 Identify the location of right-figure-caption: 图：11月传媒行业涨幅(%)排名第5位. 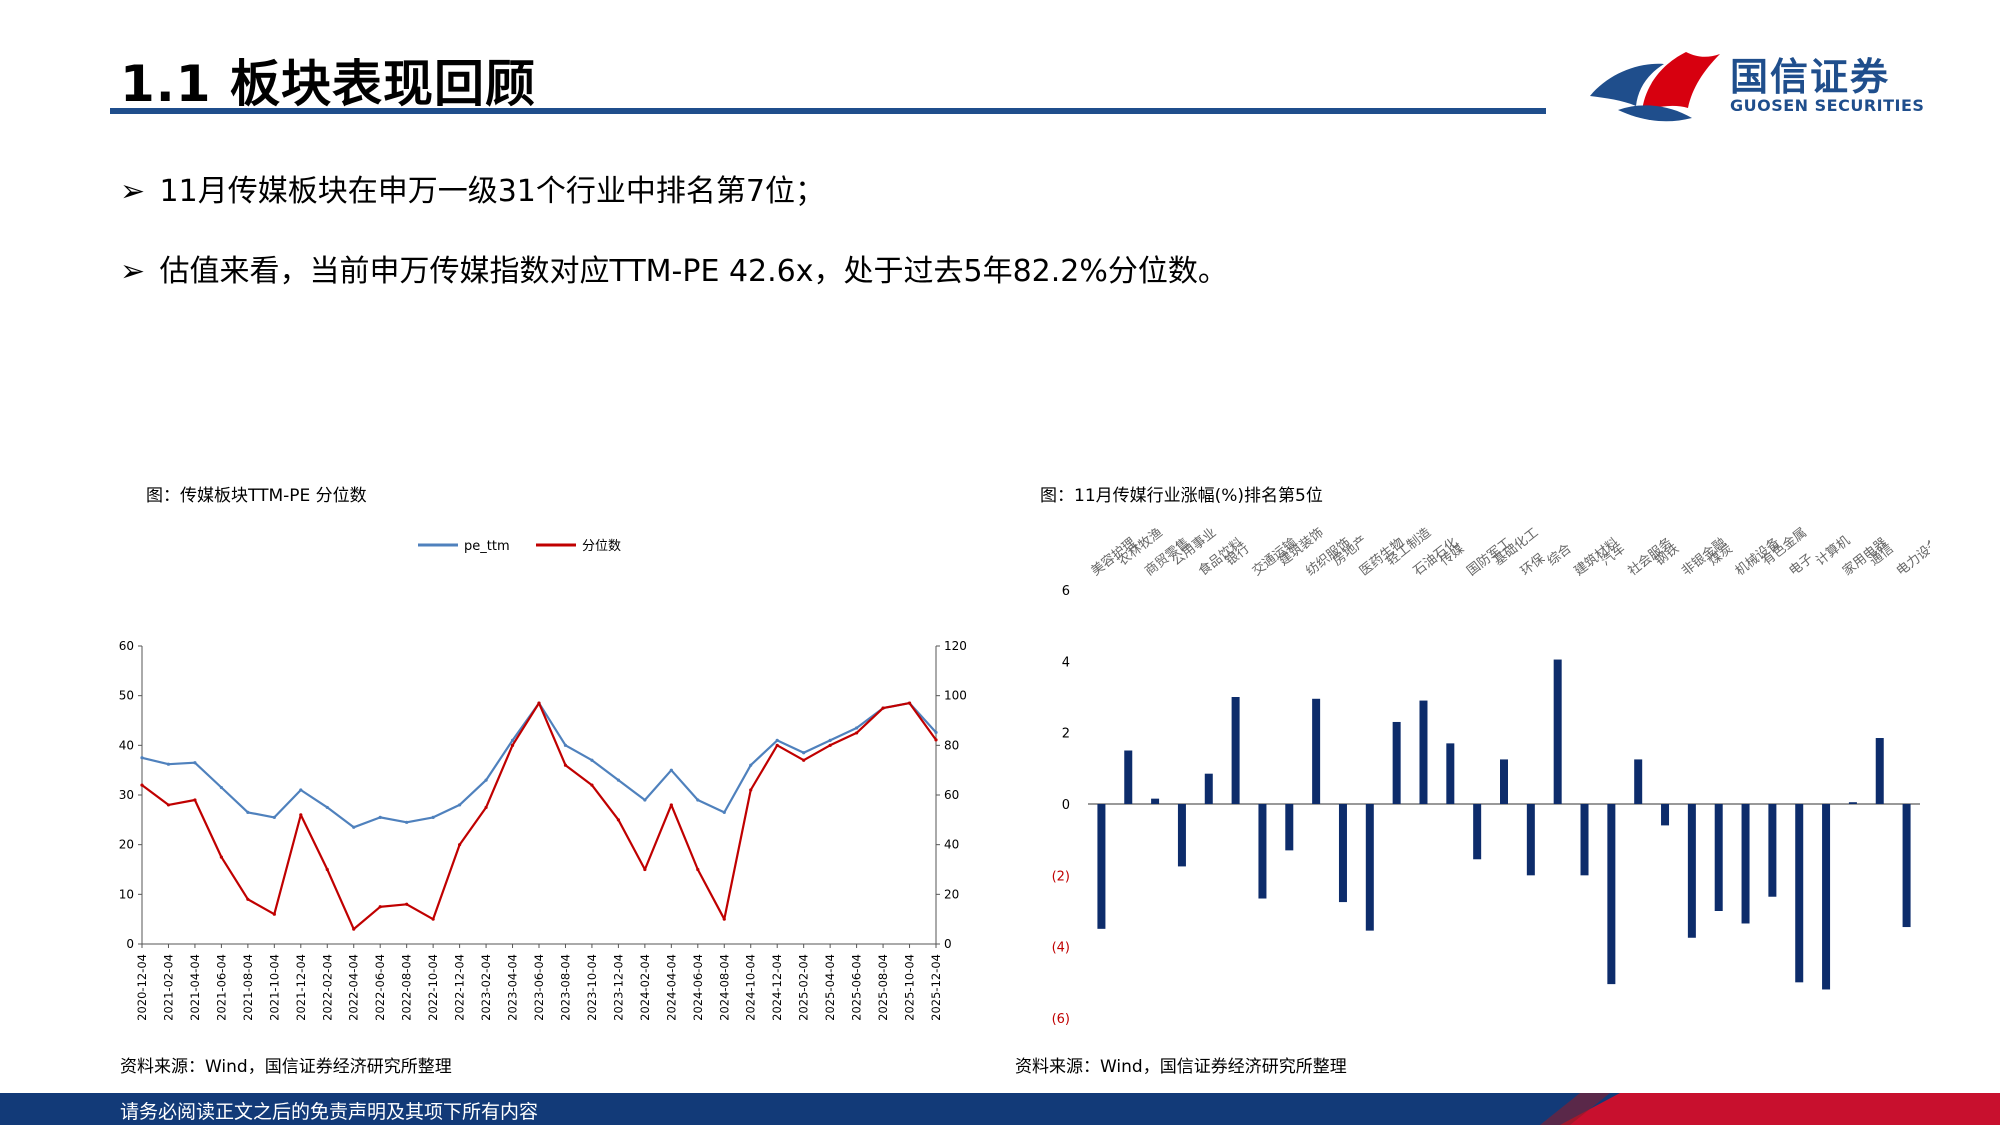
(1181, 496).